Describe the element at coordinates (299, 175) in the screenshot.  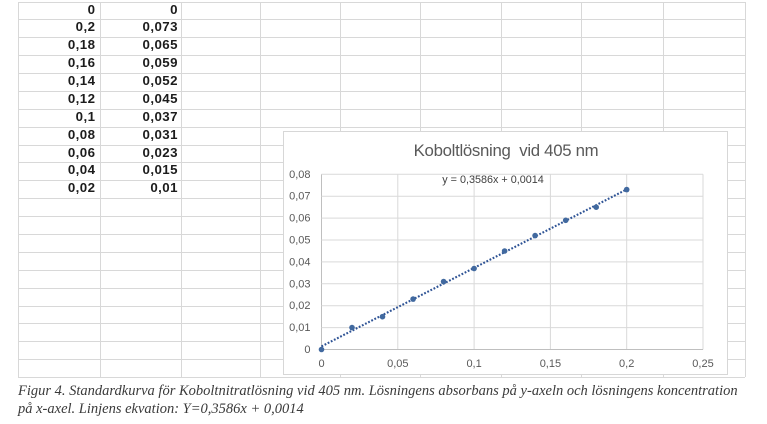
I see `svg-text: 0,08` at that location.